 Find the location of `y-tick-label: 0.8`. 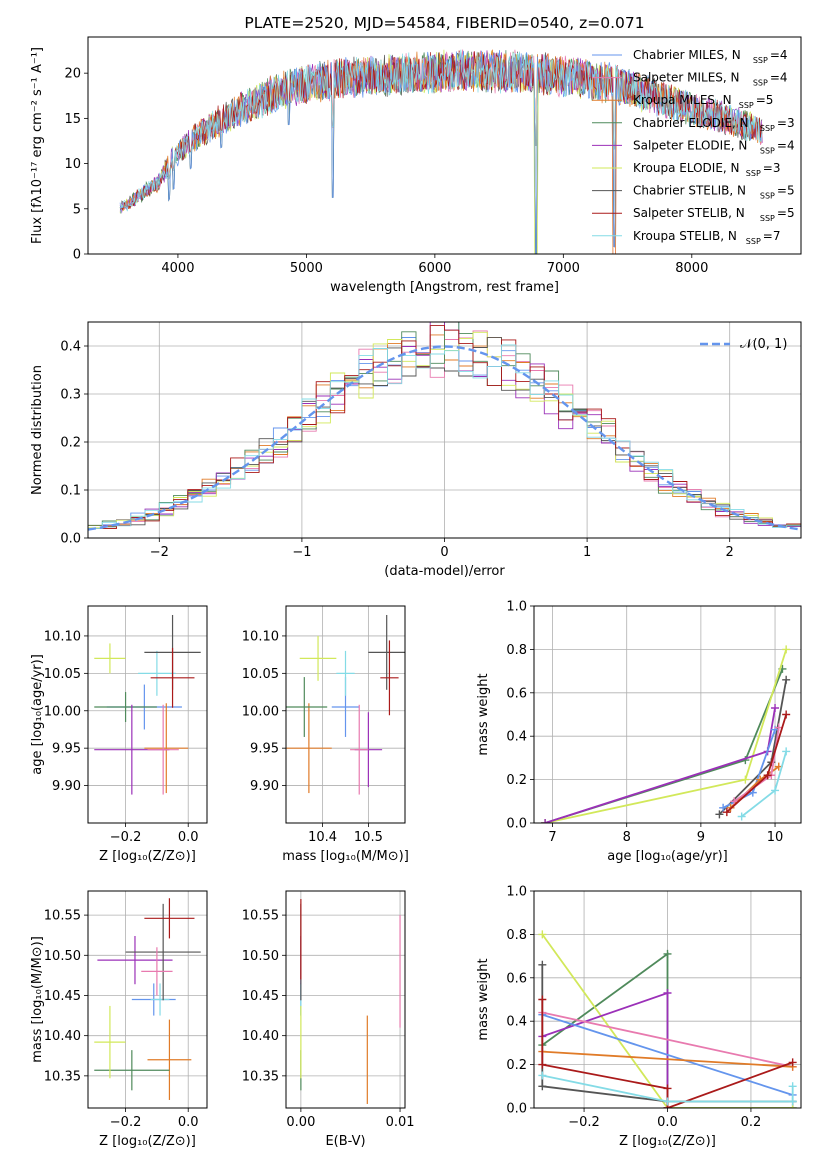

y-tick-label: 0.8 is located at coordinates (516, 650).